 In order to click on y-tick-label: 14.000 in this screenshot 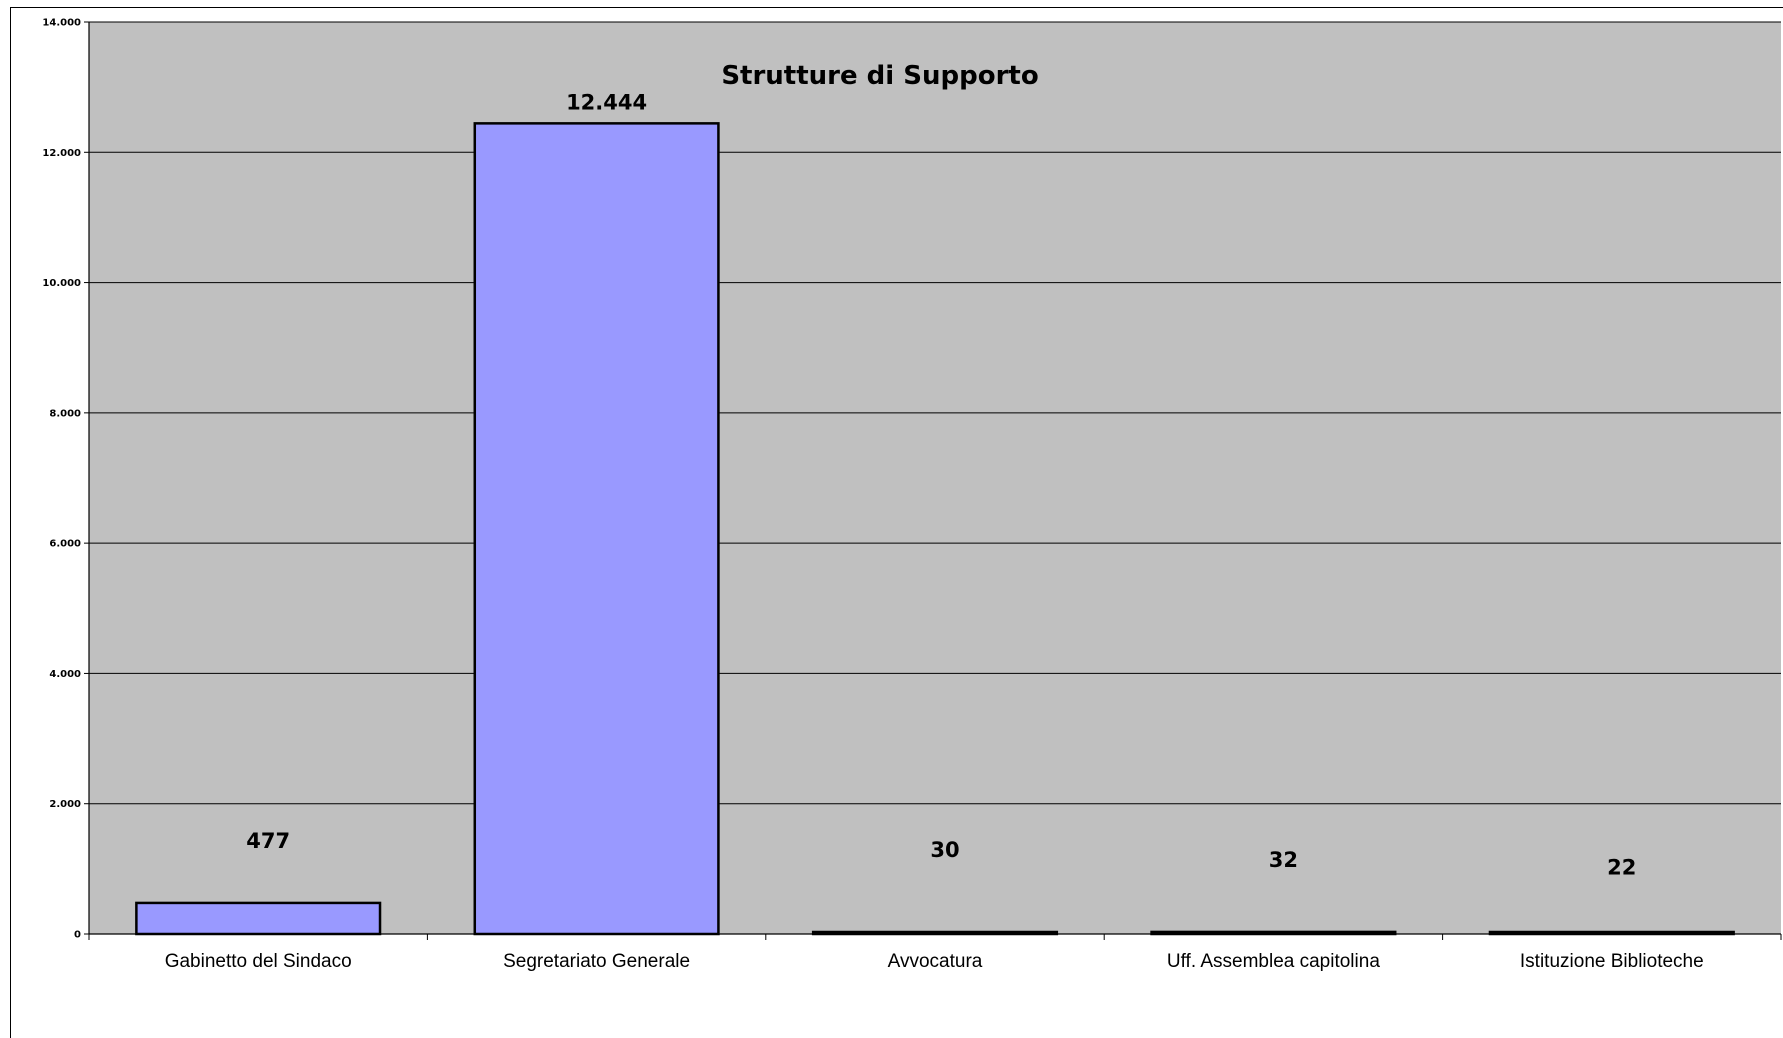, I will do `click(61, 23)`.